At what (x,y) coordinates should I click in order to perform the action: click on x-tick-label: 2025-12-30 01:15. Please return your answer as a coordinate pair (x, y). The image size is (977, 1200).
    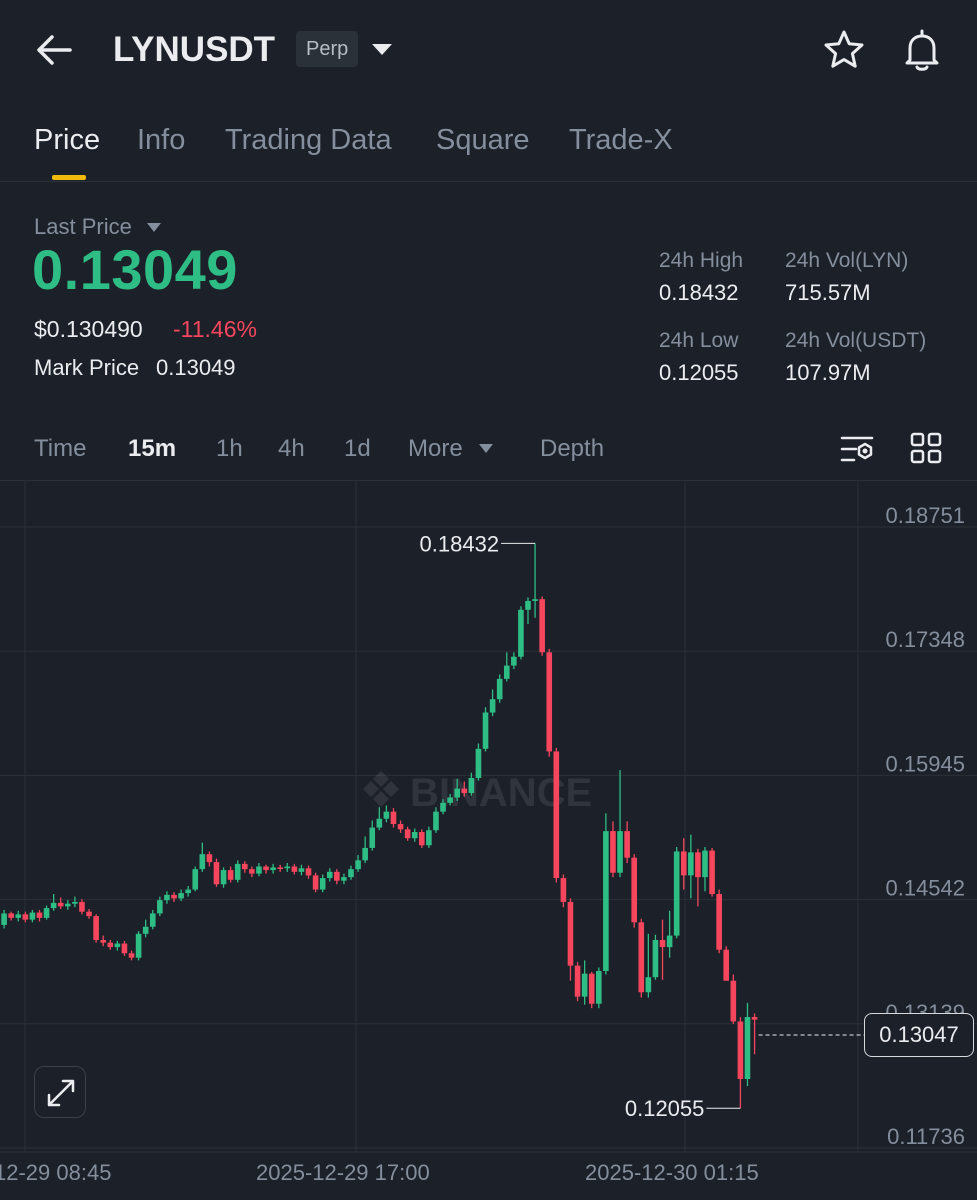
    Looking at the image, I should click on (672, 1172).